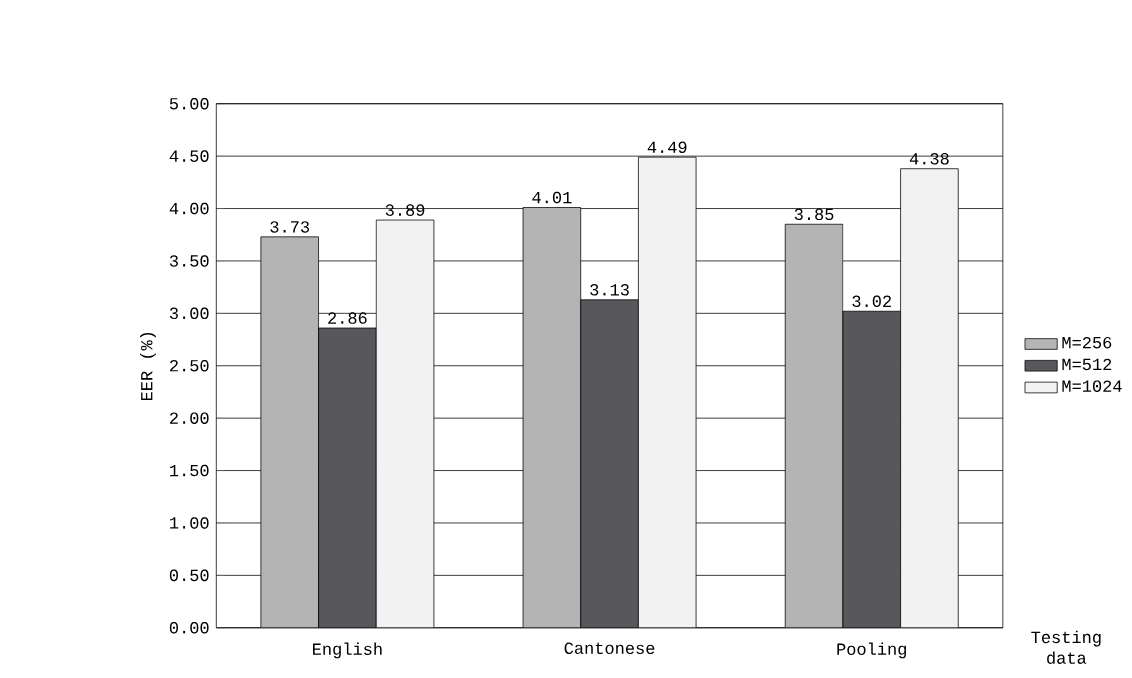 The width and height of the screenshot is (1132, 678). What do you see at coordinates (189, 575) in the screenshot?
I see `y-tick-label: 0.50` at bounding box center [189, 575].